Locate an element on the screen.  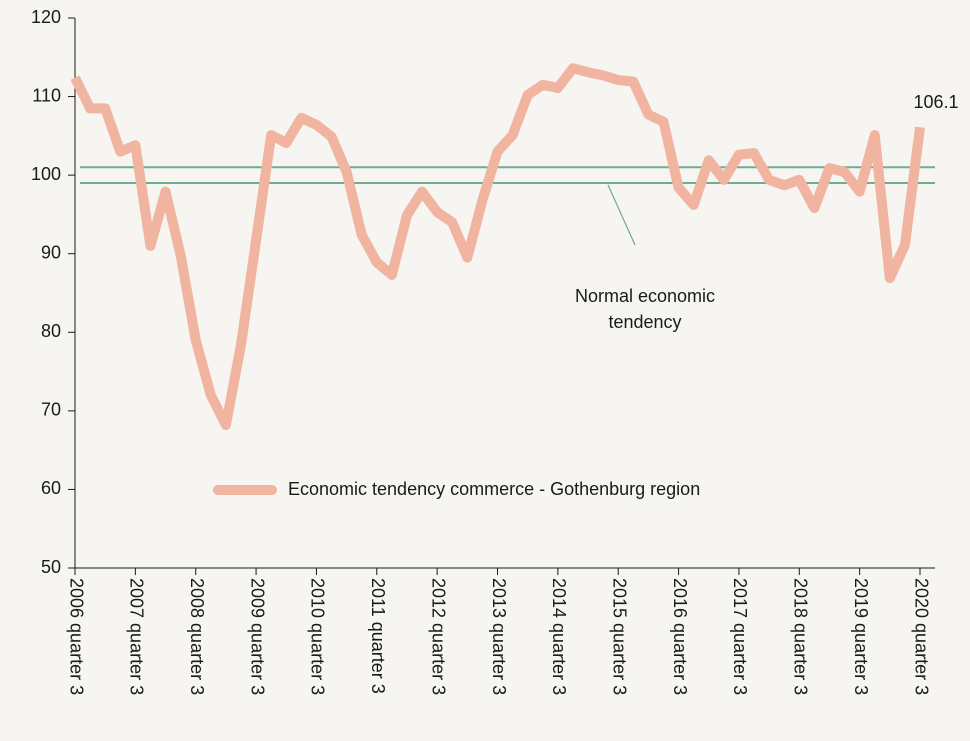
x-tick-label: 2012 quarter 3 is located at coordinates (438, 636).